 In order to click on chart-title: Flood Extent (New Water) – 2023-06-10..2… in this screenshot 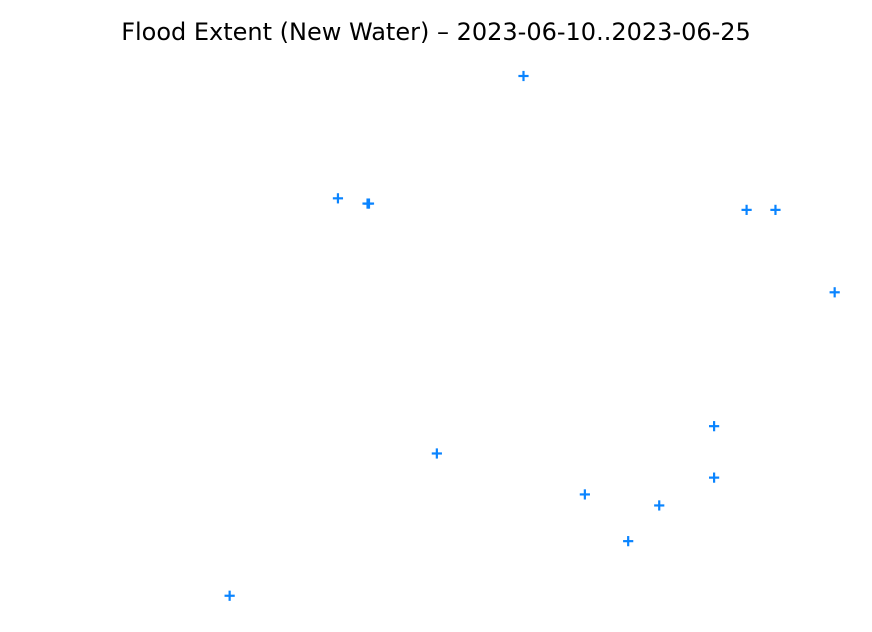, I will do `click(436, 32)`.